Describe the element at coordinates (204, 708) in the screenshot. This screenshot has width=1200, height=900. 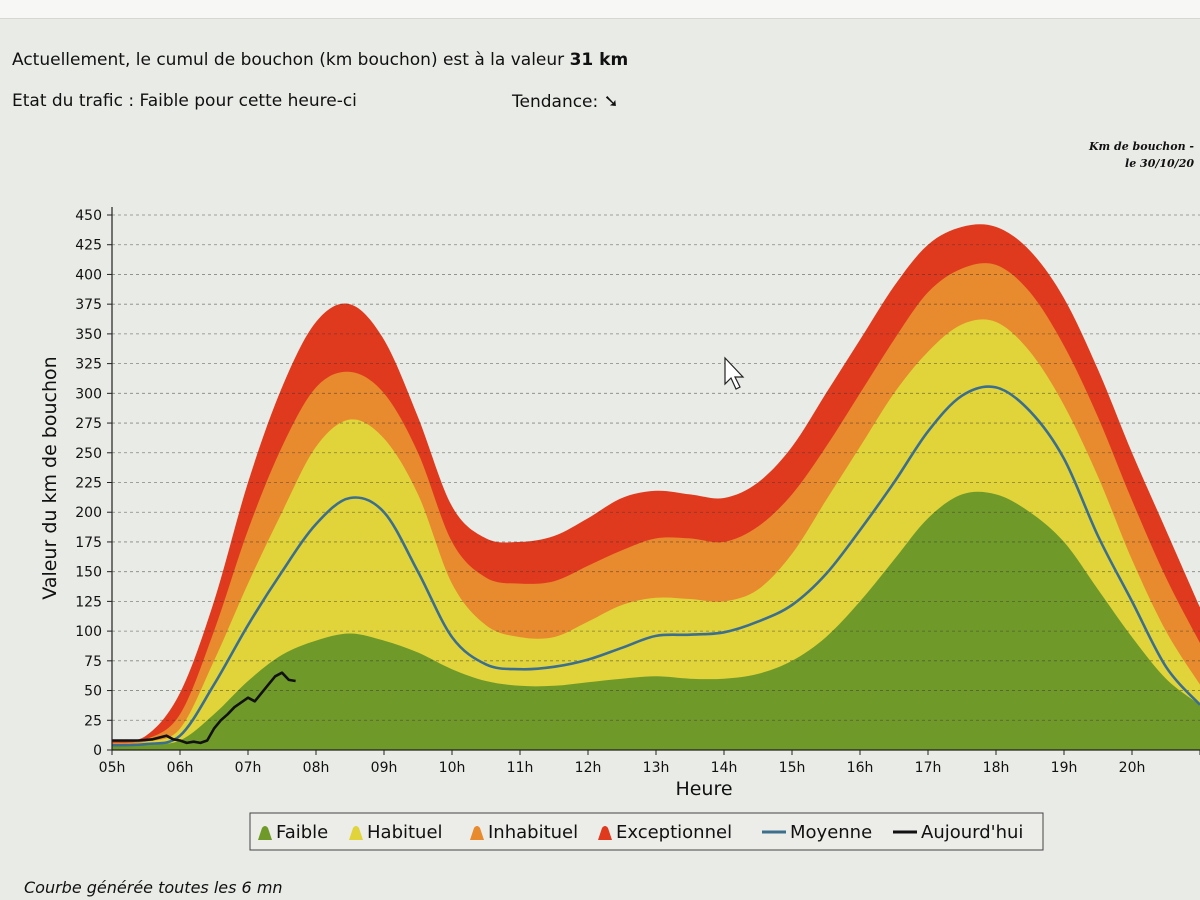
I see `series-aujourdhui-line` at that location.